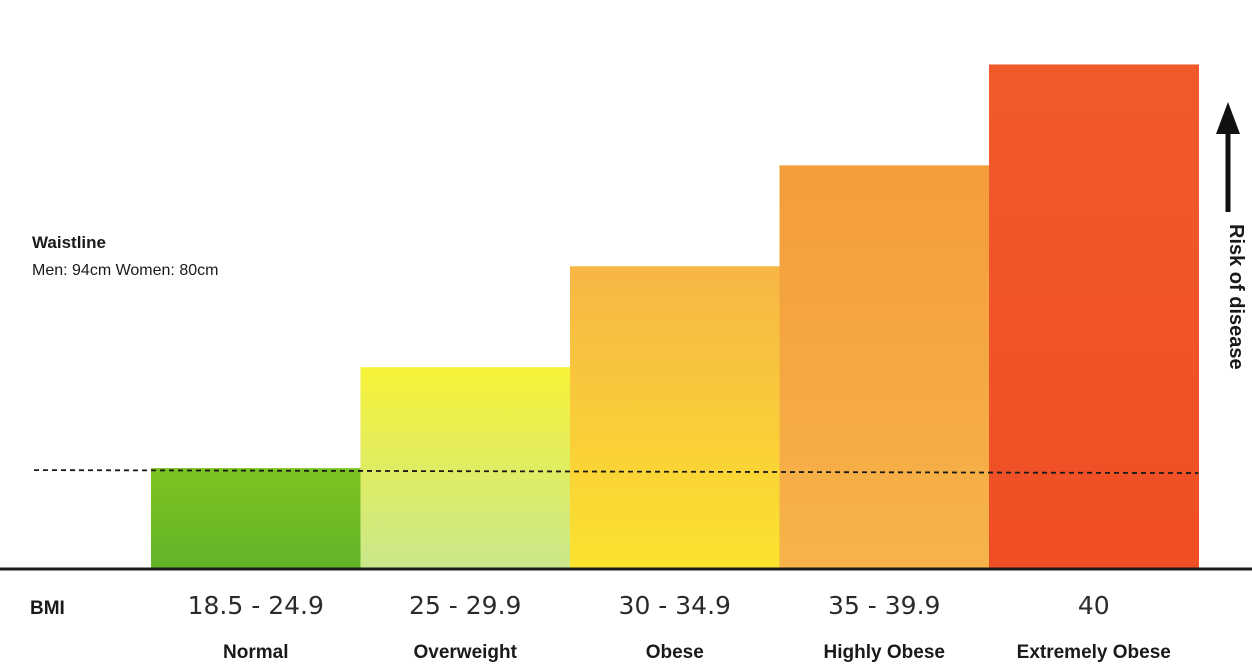 This screenshot has width=1252, height=665. I want to click on x-tick-label: 40, so click(1094, 605).